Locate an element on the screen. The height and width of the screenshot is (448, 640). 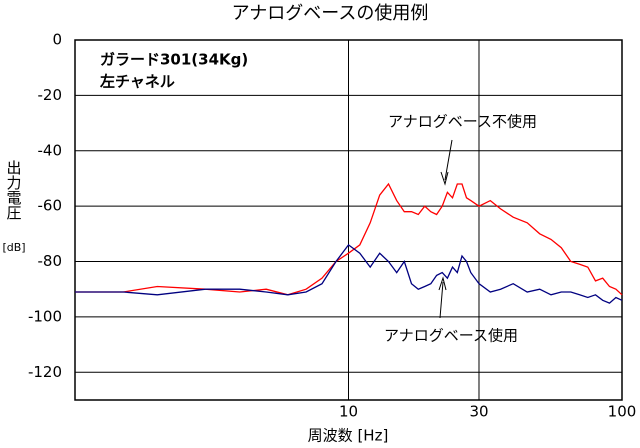
series-line is located at coordinates (349, 273).